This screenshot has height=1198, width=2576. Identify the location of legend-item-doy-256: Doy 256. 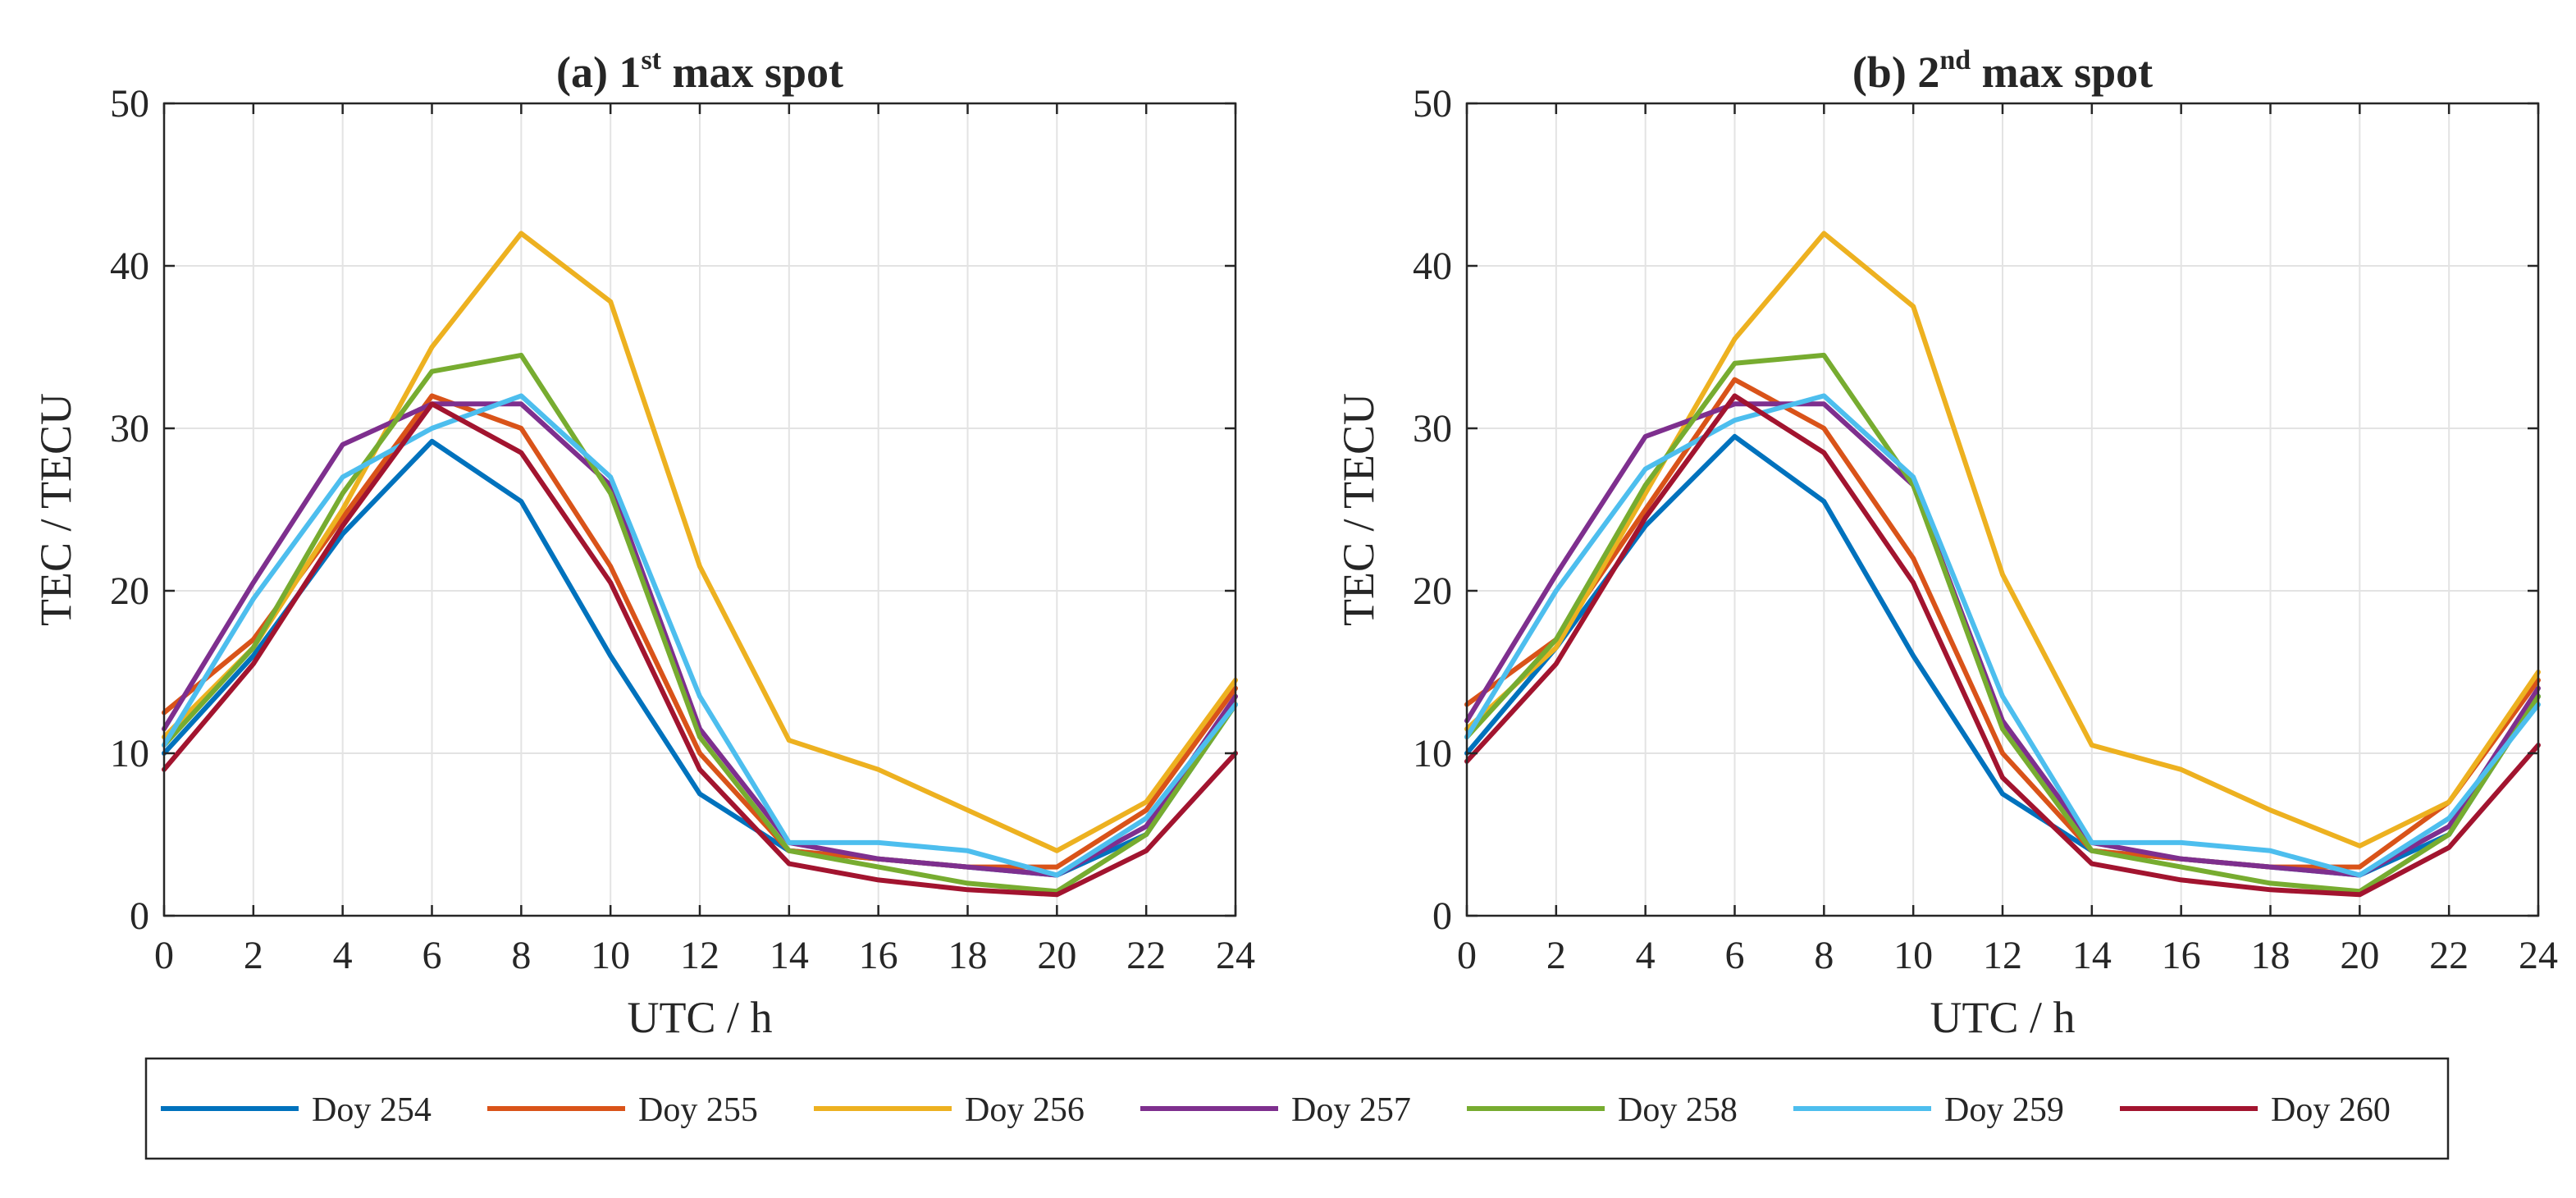
(950, 1110).